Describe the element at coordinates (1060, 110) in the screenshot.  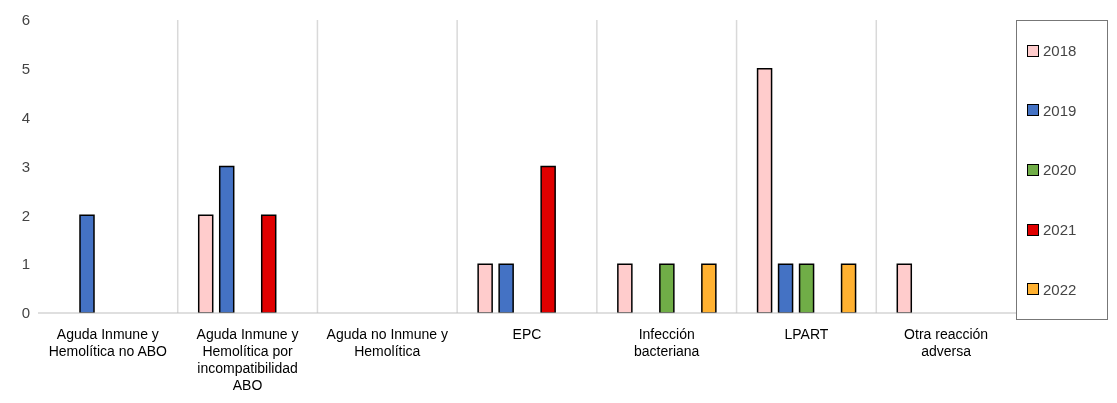
I see `legend-label: 2019` at that location.